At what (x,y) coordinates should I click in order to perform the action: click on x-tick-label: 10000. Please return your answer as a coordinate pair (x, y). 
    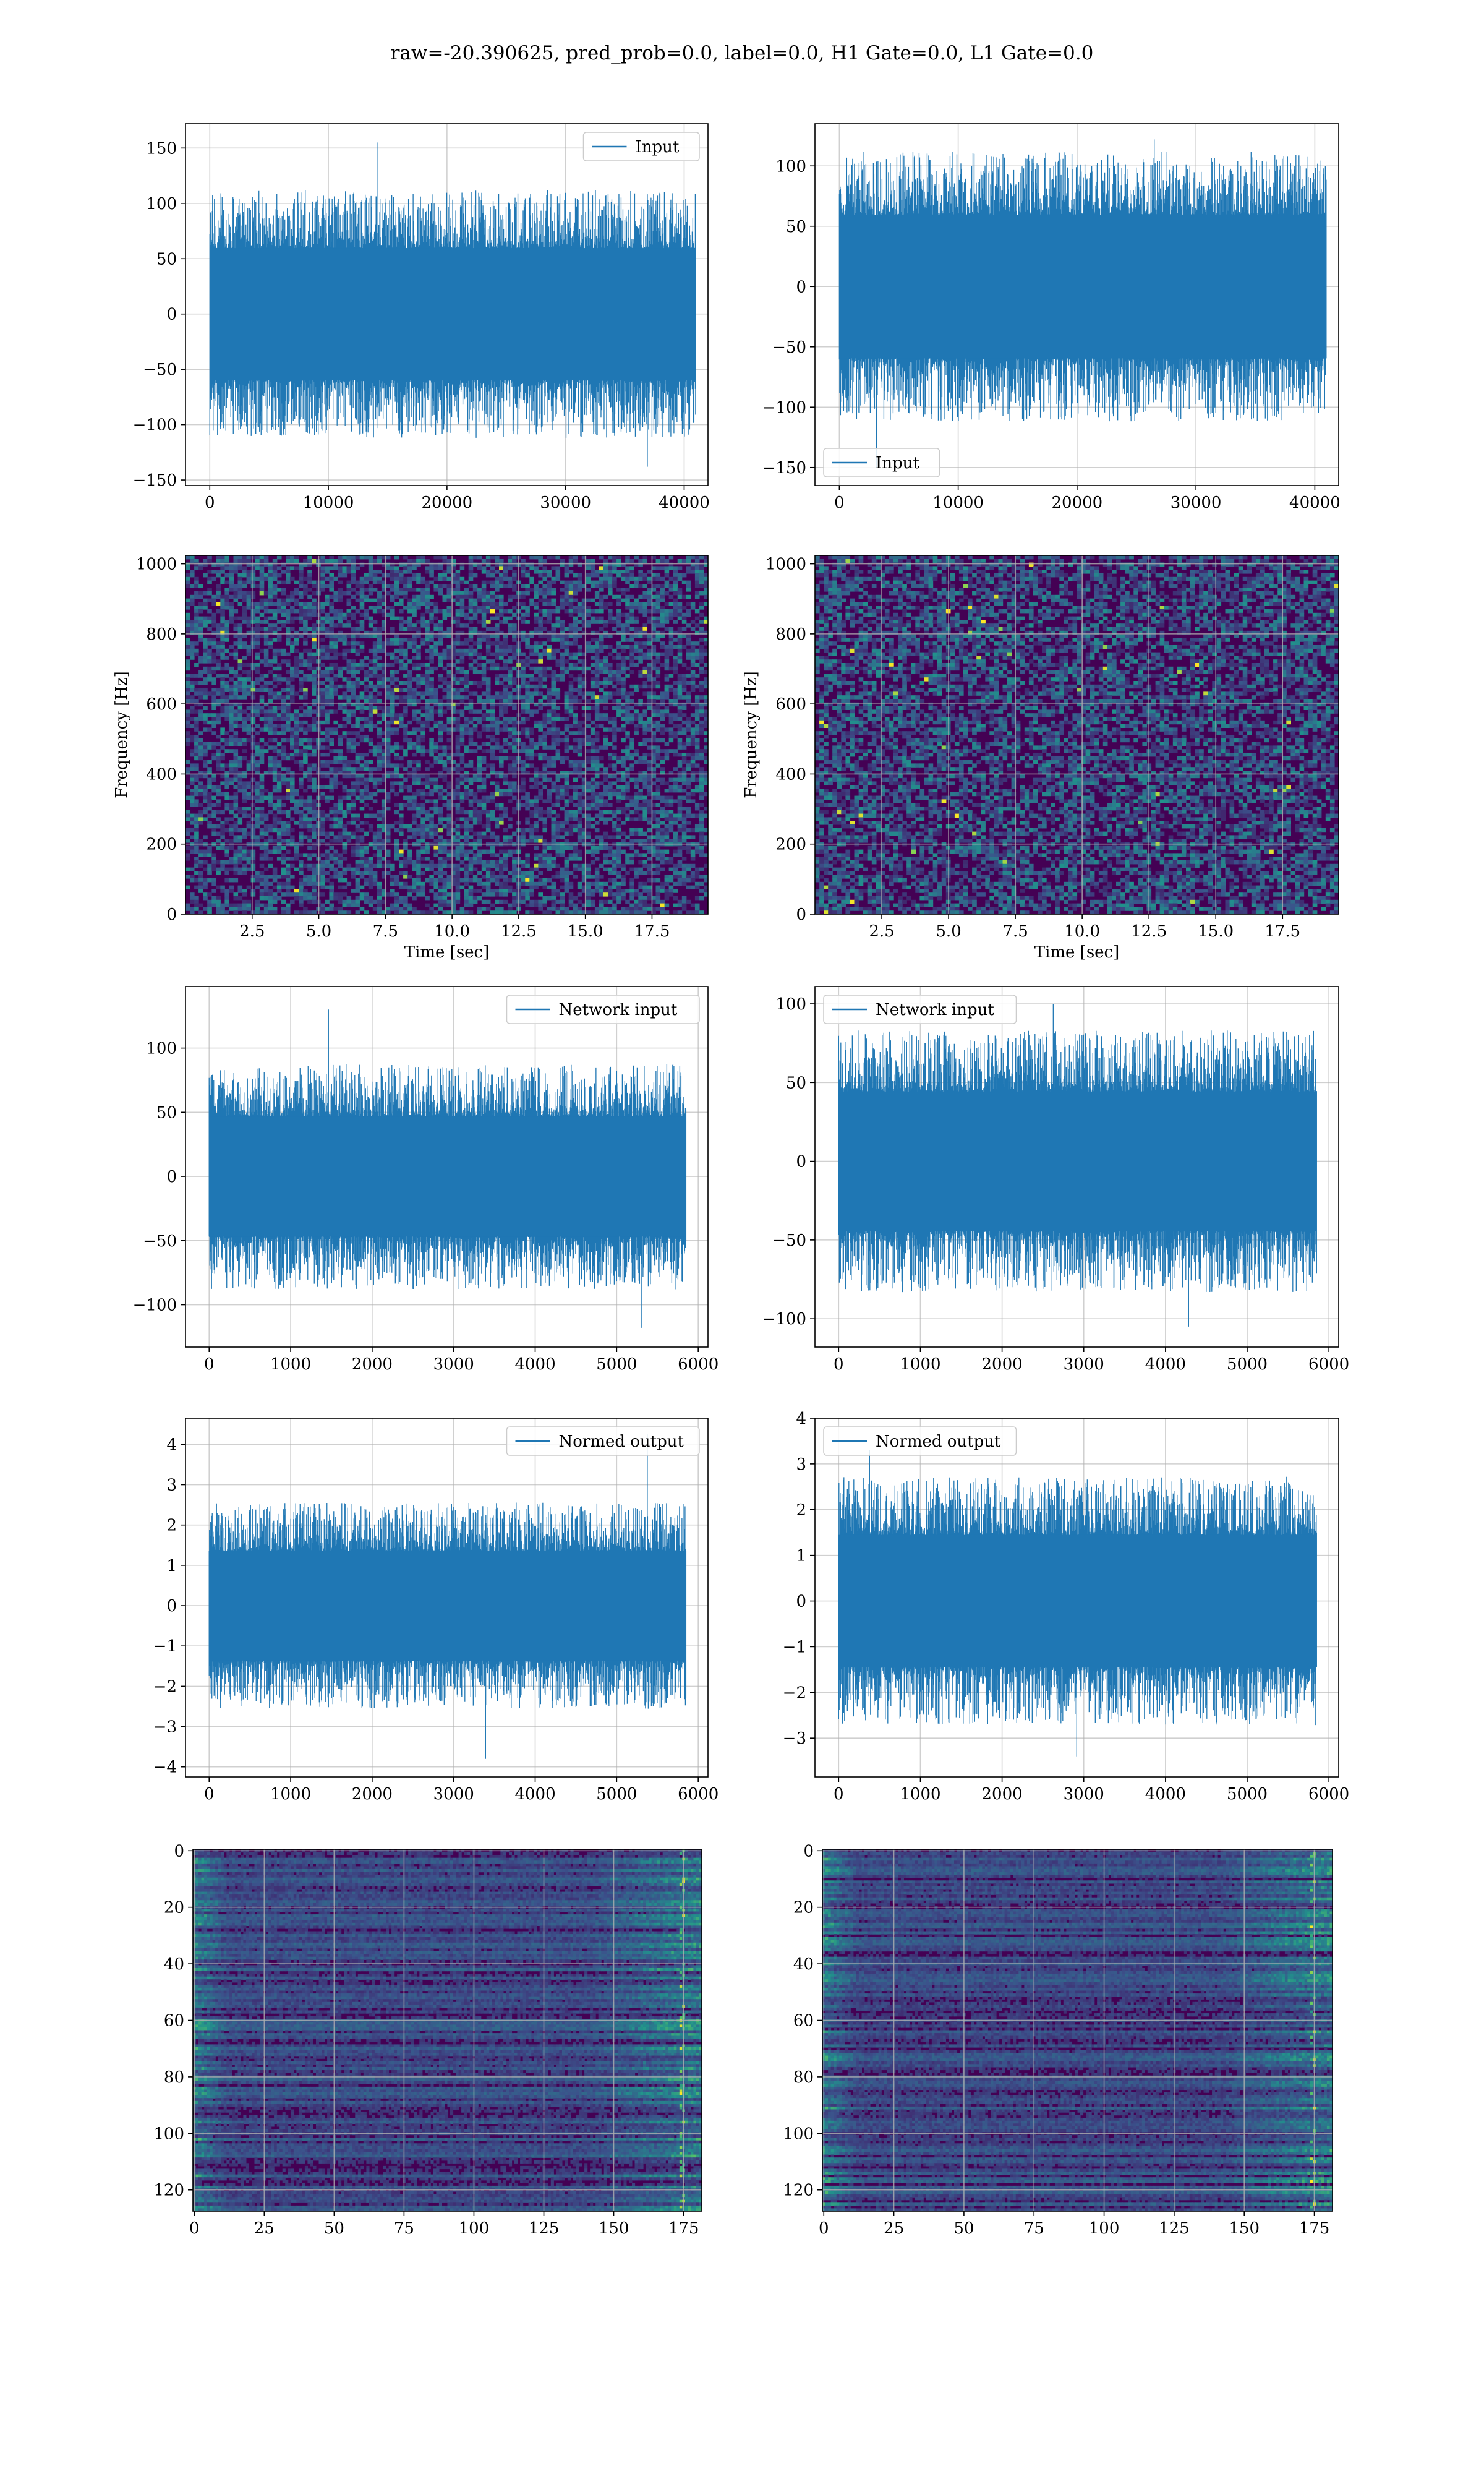
    Looking at the image, I should click on (958, 503).